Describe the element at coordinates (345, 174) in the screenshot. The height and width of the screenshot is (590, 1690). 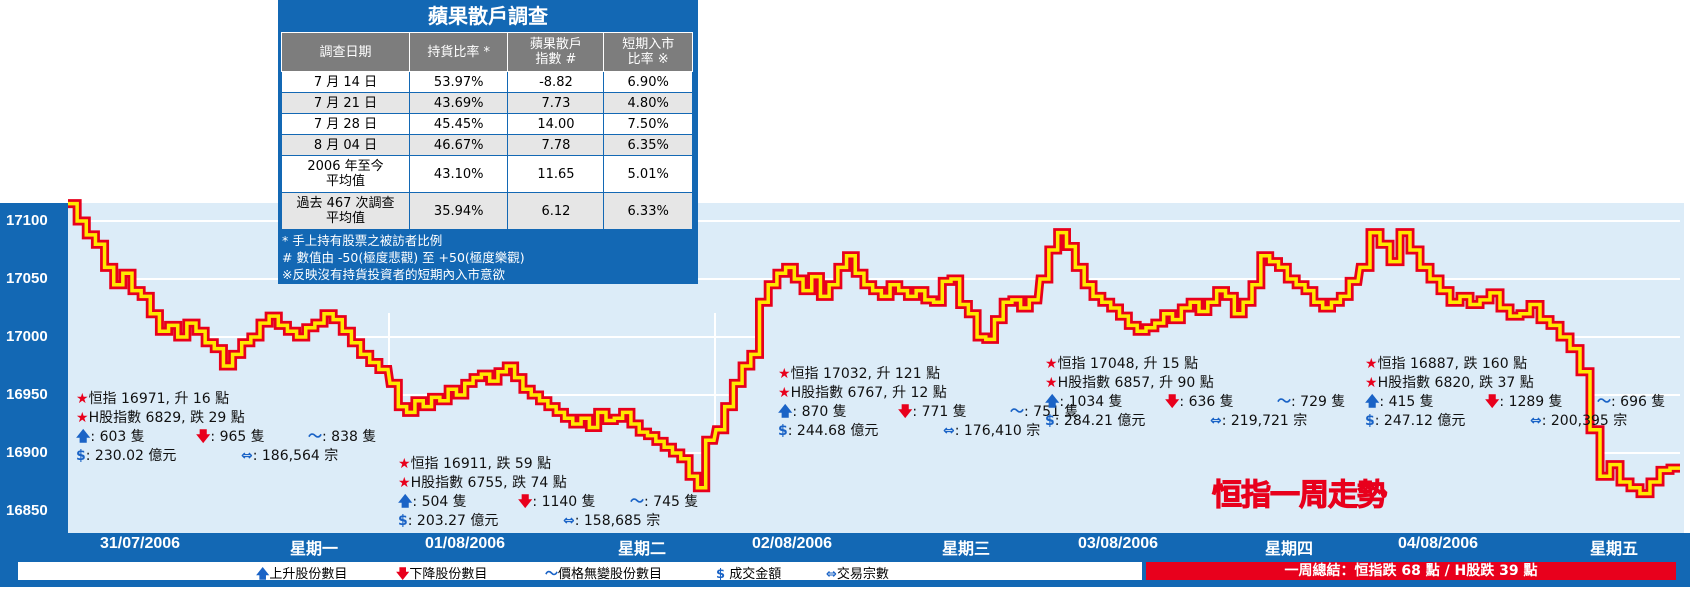
I see `survey-cell: 2006 年至今 平均值` at that location.